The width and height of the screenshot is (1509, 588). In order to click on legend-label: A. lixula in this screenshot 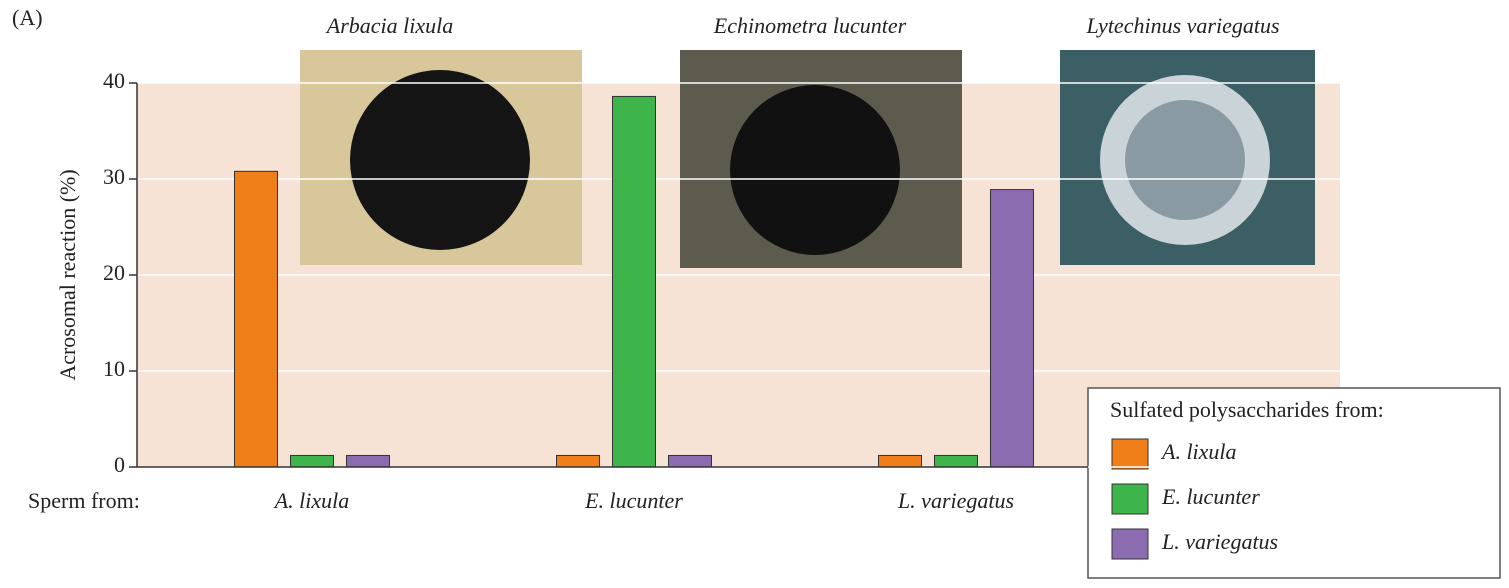, I will do `click(1198, 451)`.